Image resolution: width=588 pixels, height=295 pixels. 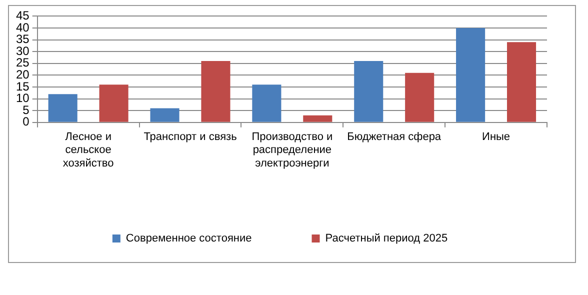 What do you see at coordinates (23, 27) in the screenshot?
I see `y-tick-label: 40` at bounding box center [23, 27].